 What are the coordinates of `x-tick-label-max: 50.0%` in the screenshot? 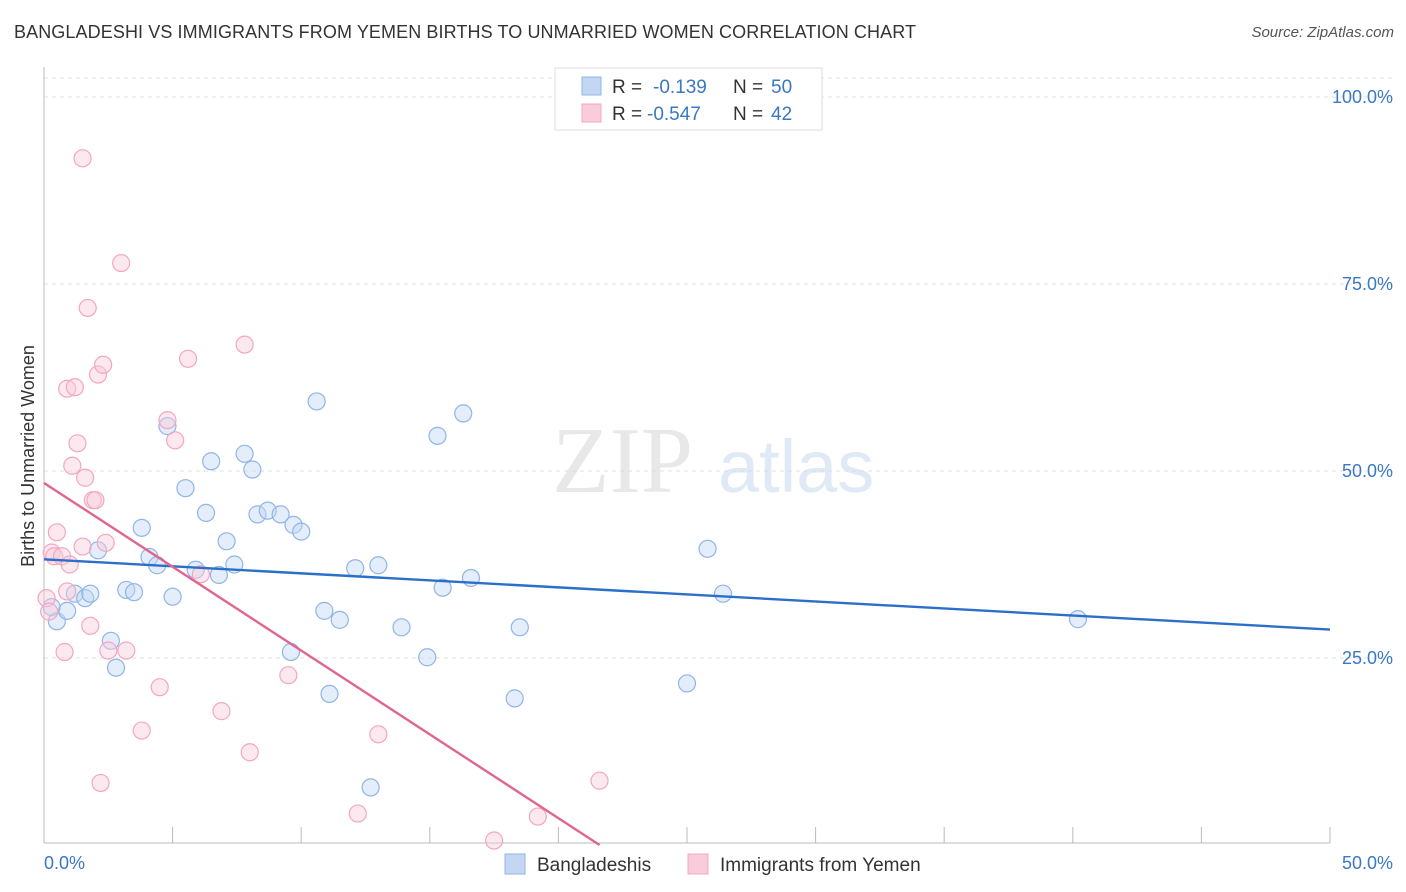 It's located at (1367, 863).